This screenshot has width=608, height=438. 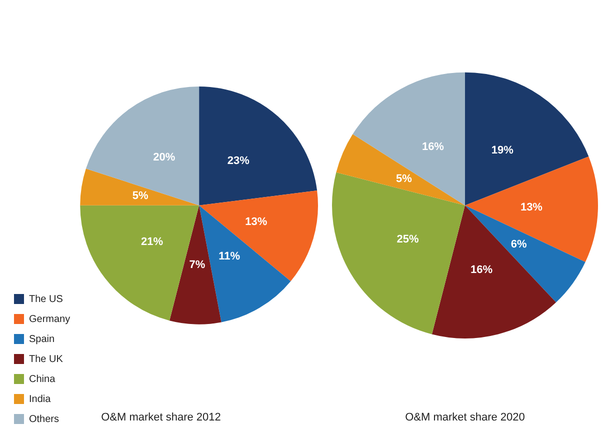 What do you see at coordinates (40, 399) in the screenshot?
I see `legend-label: India` at bounding box center [40, 399].